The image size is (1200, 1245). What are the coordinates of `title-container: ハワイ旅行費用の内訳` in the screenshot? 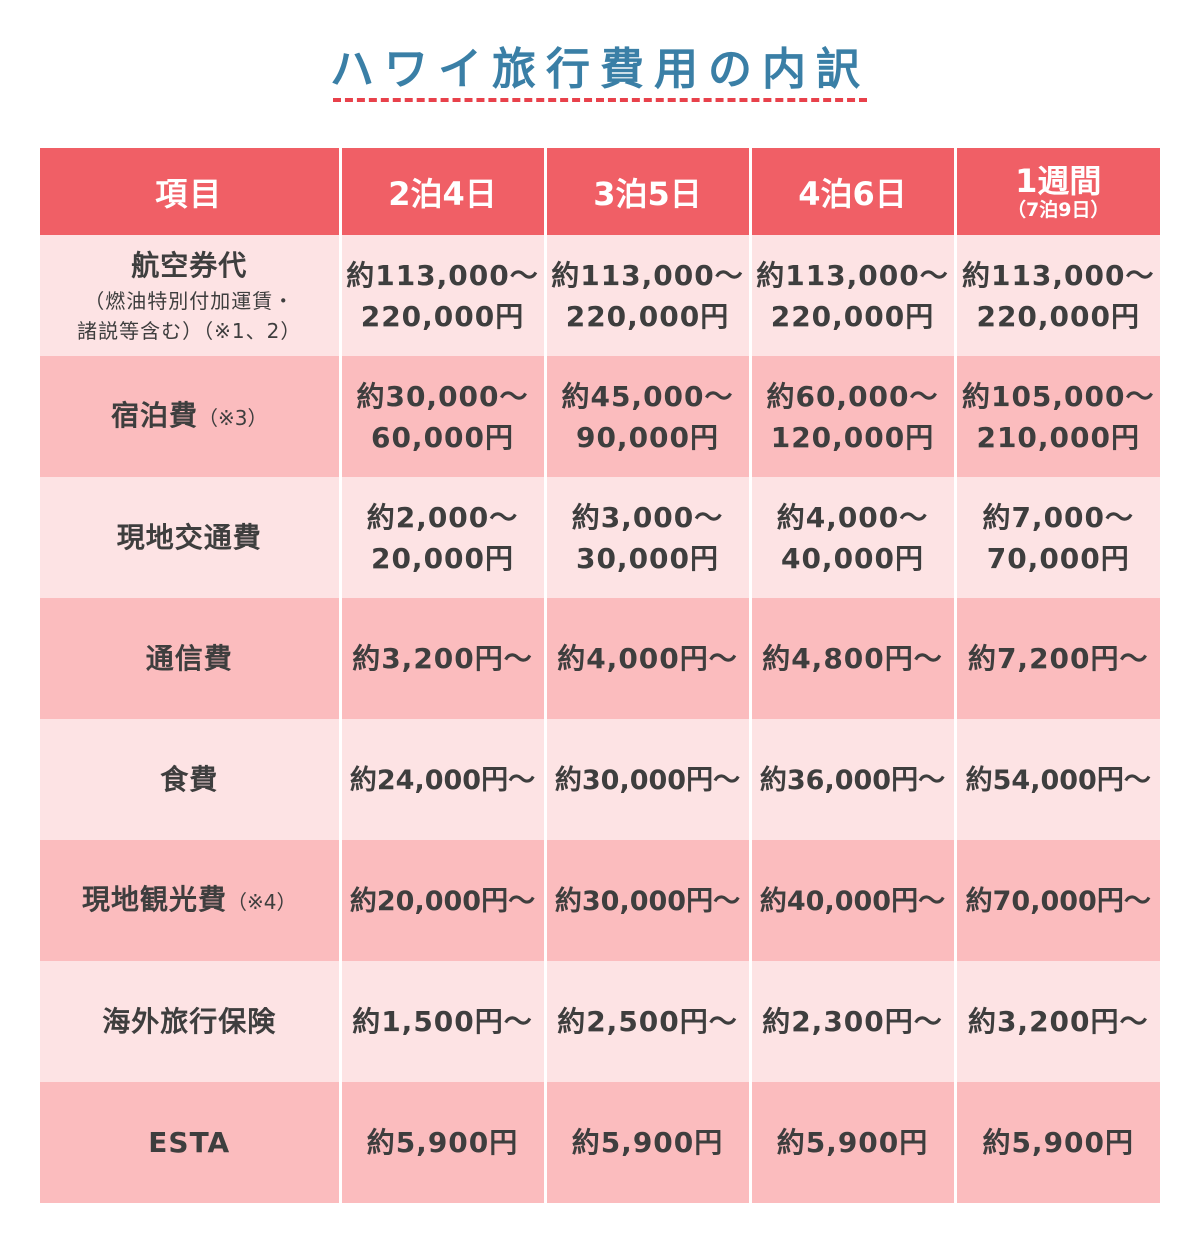 It's located at (600, 73).